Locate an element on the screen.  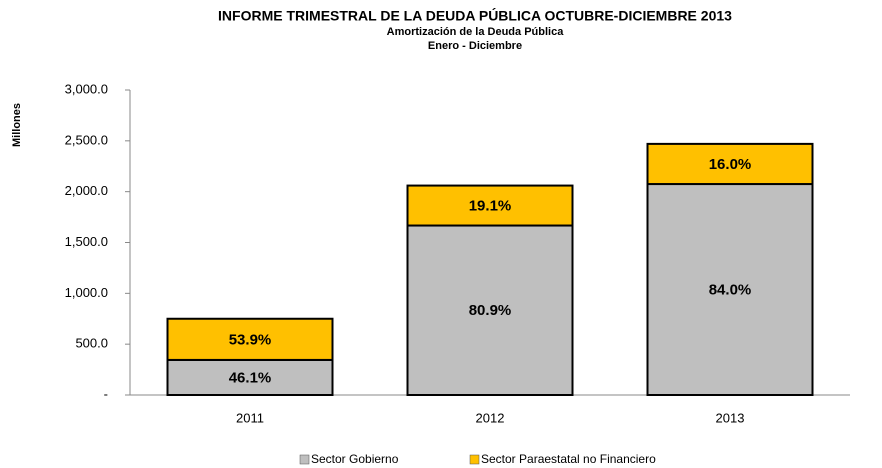
data-label: 19.1% is located at coordinates (490, 206).